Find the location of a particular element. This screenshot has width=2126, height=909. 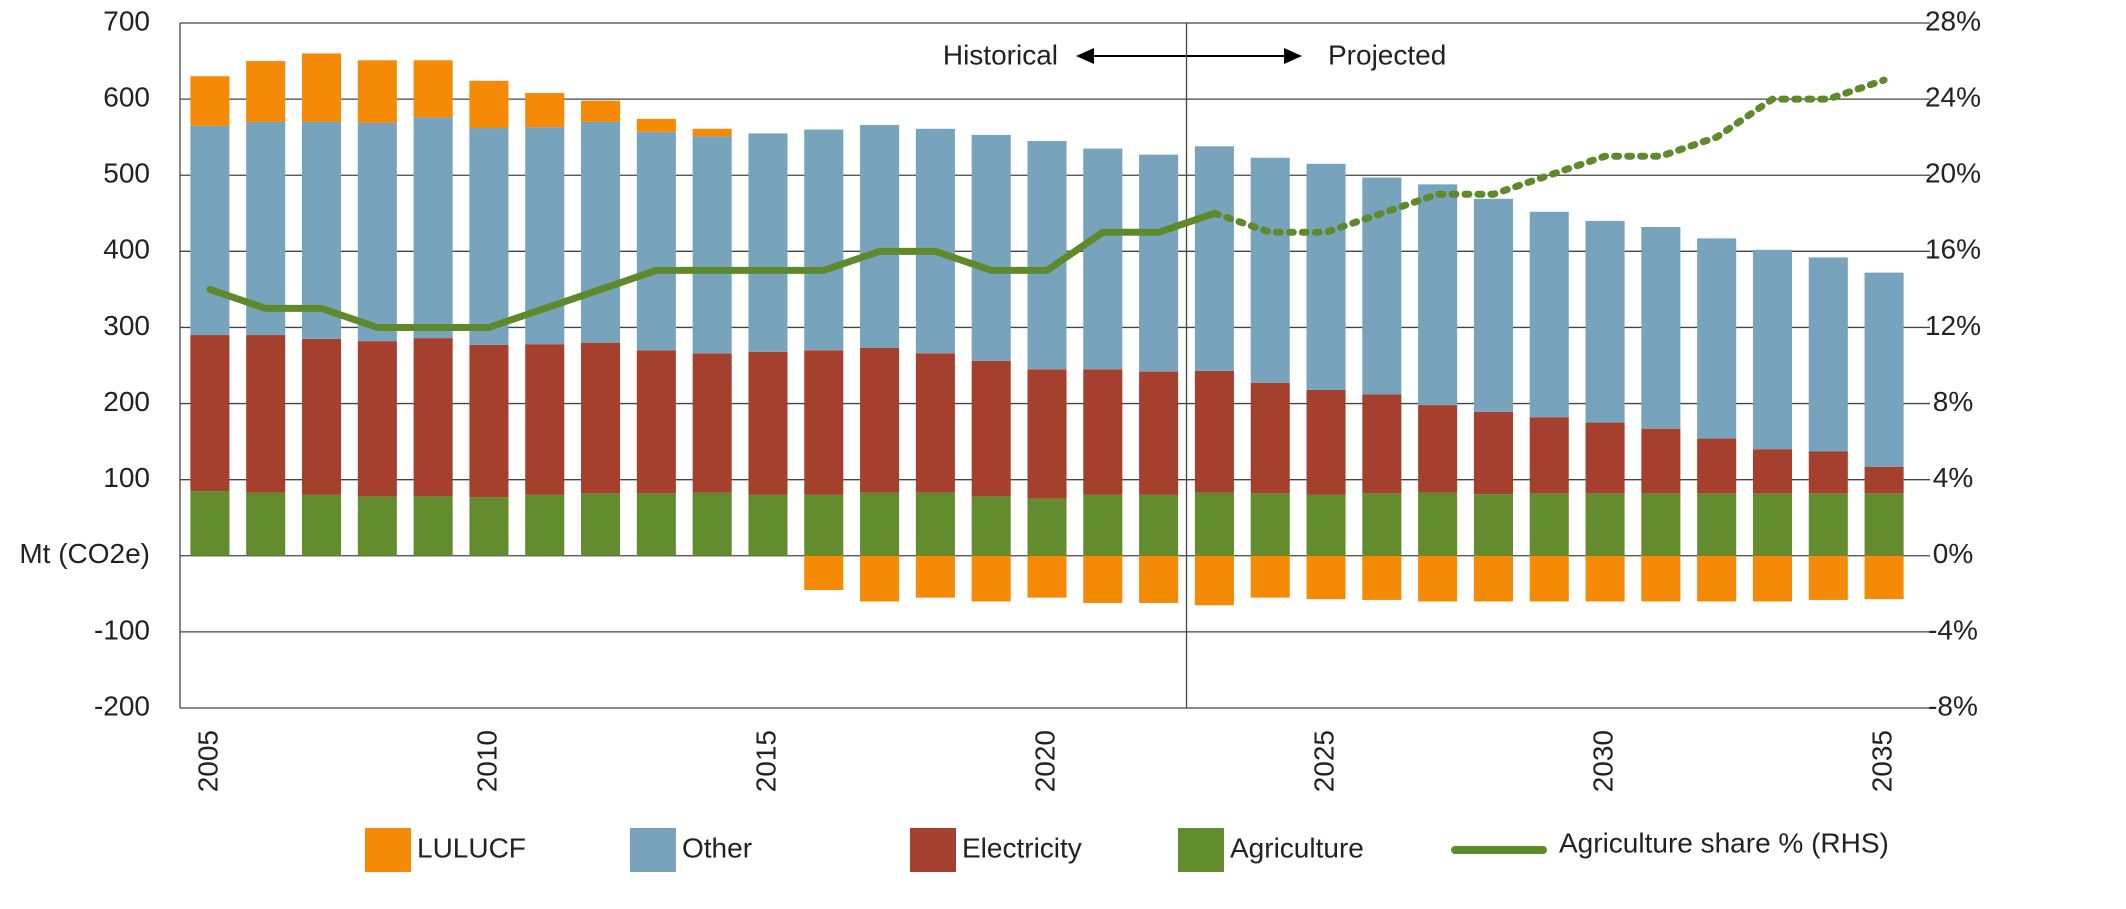

y2-tick-label: -8% is located at coordinates (1953, 705).